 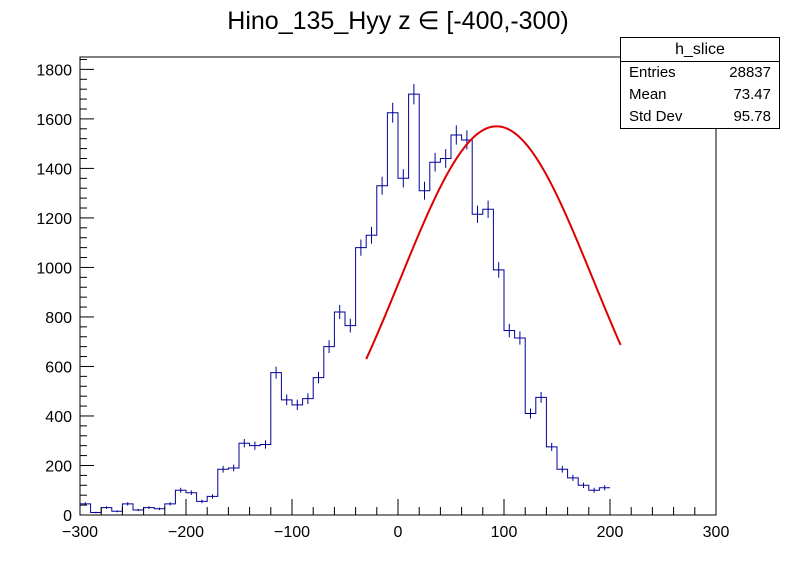 What do you see at coordinates (54, 169) in the screenshot?
I see `y-tick-label: 1400` at bounding box center [54, 169].